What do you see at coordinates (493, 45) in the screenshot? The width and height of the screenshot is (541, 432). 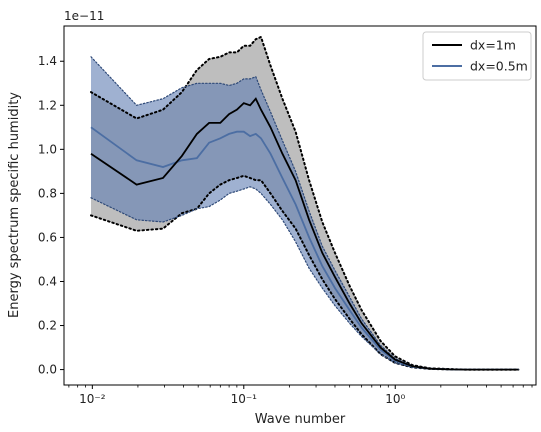 I see `legend-label-dx1m: dx=1m` at bounding box center [493, 45].